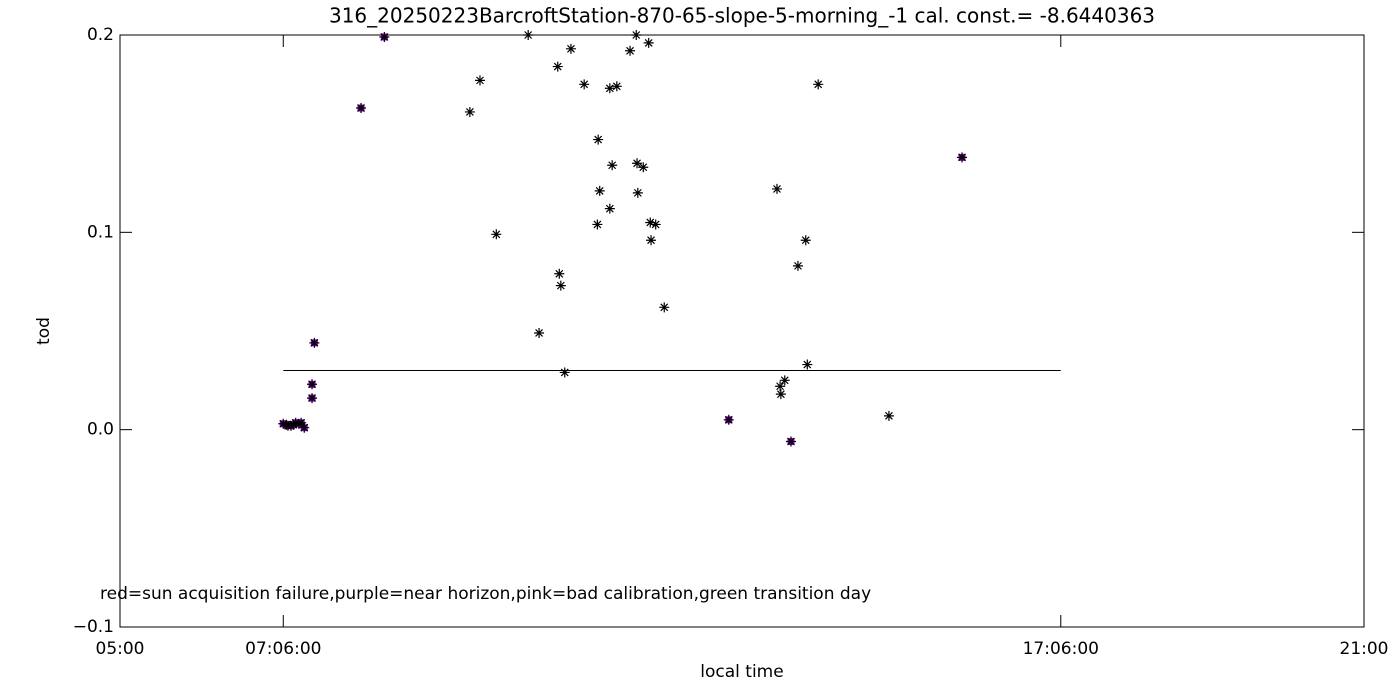  Describe the element at coordinates (100, 430) in the screenshot. I see `y-tick-label: 0.0` at that location.